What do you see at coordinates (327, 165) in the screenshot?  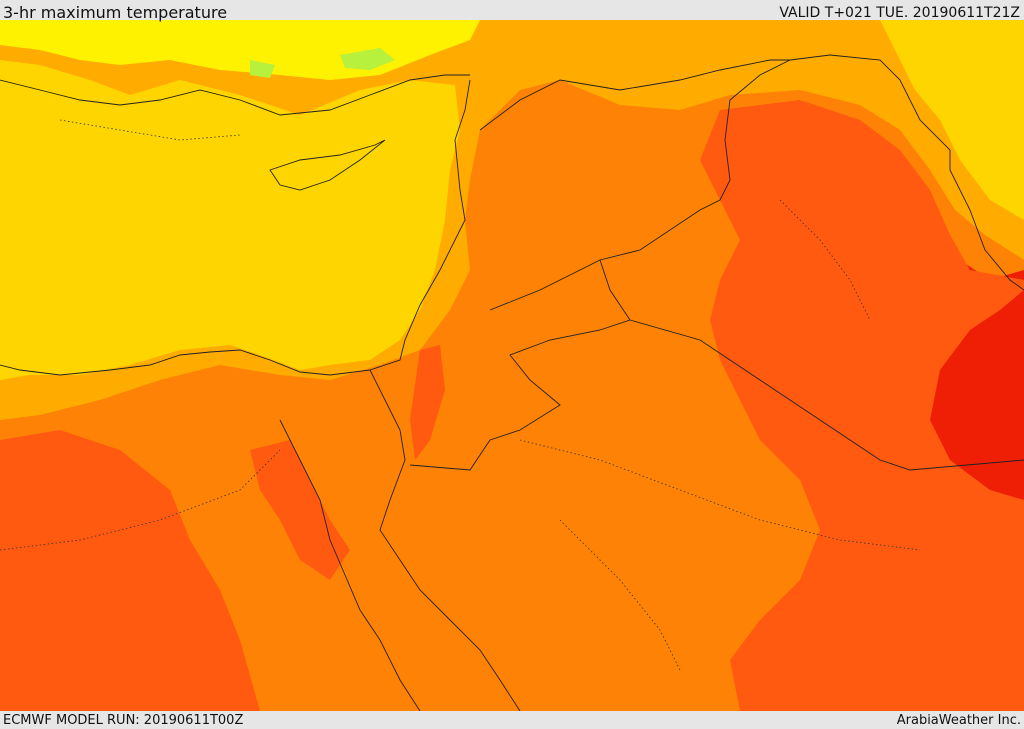 I see `coastline-cyprus` at bounding box center [327, 165].